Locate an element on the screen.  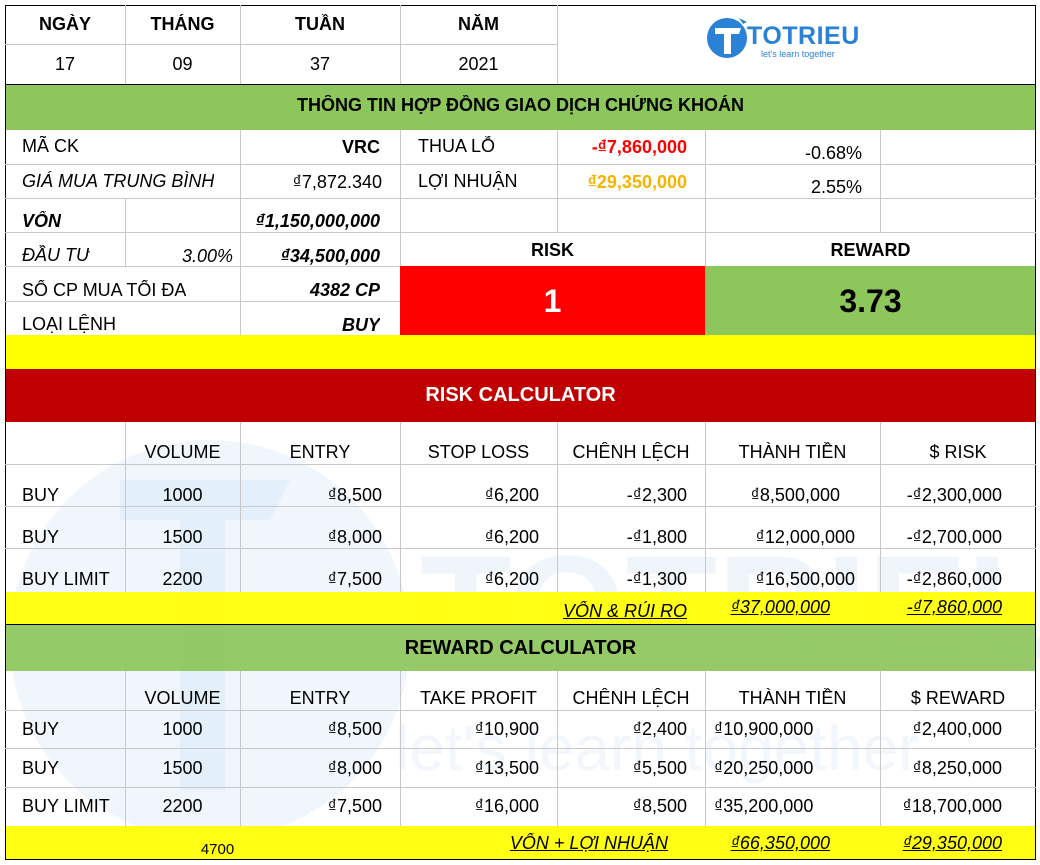
loss-pct: -0.68% is located at coordinates (833, 153).